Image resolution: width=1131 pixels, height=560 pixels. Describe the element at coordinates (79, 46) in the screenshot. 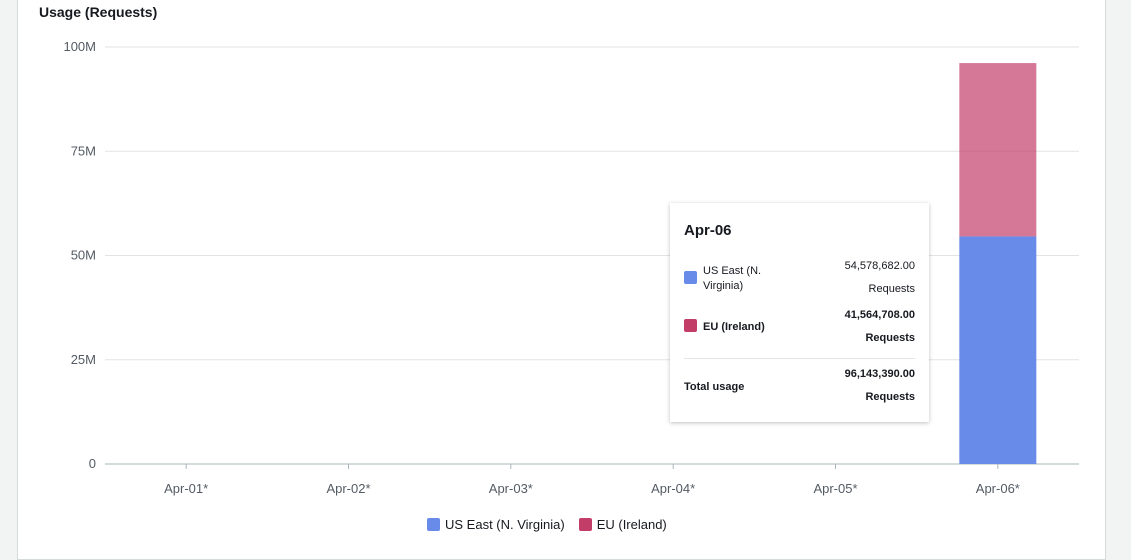

I see `y-tick-label: 100M` at that location.